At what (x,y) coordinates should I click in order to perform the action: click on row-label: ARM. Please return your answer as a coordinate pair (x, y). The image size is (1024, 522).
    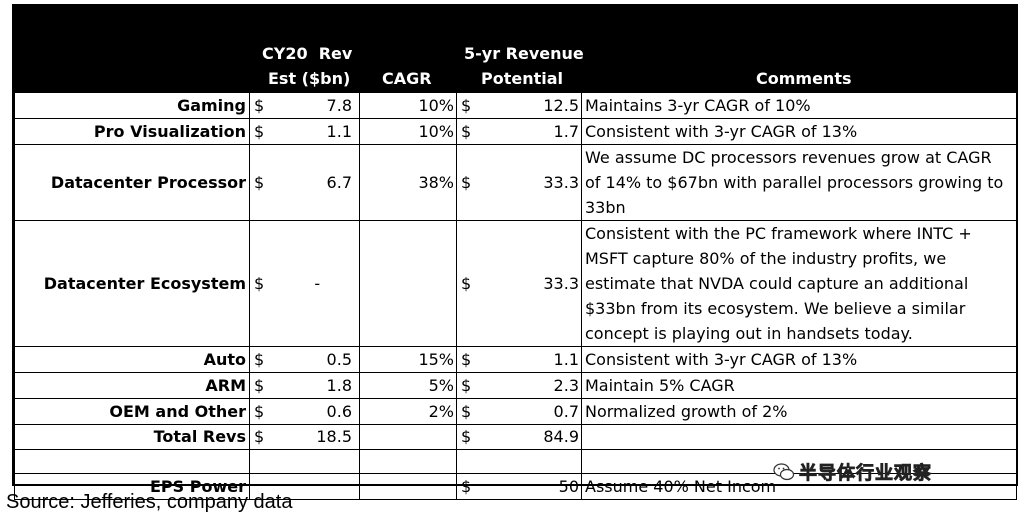
    Looking at the image, I should click on (132, 385).